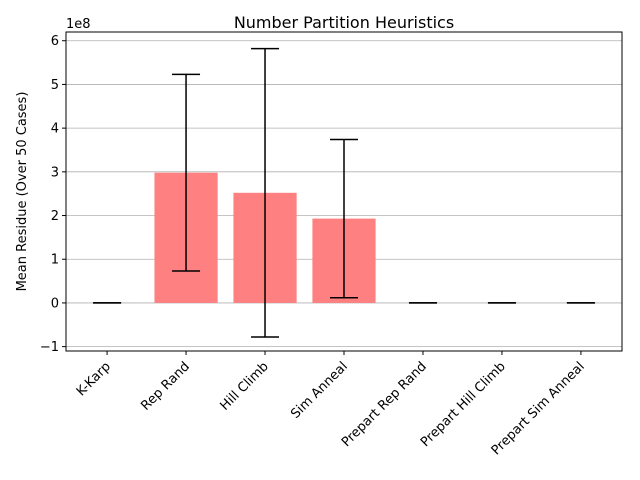 Image resolution: width=640 pixels, height=480 pixels. Describe the element at coordinates (55, 85) in the screenshot. I see `y-tick-label: 5` at that location.